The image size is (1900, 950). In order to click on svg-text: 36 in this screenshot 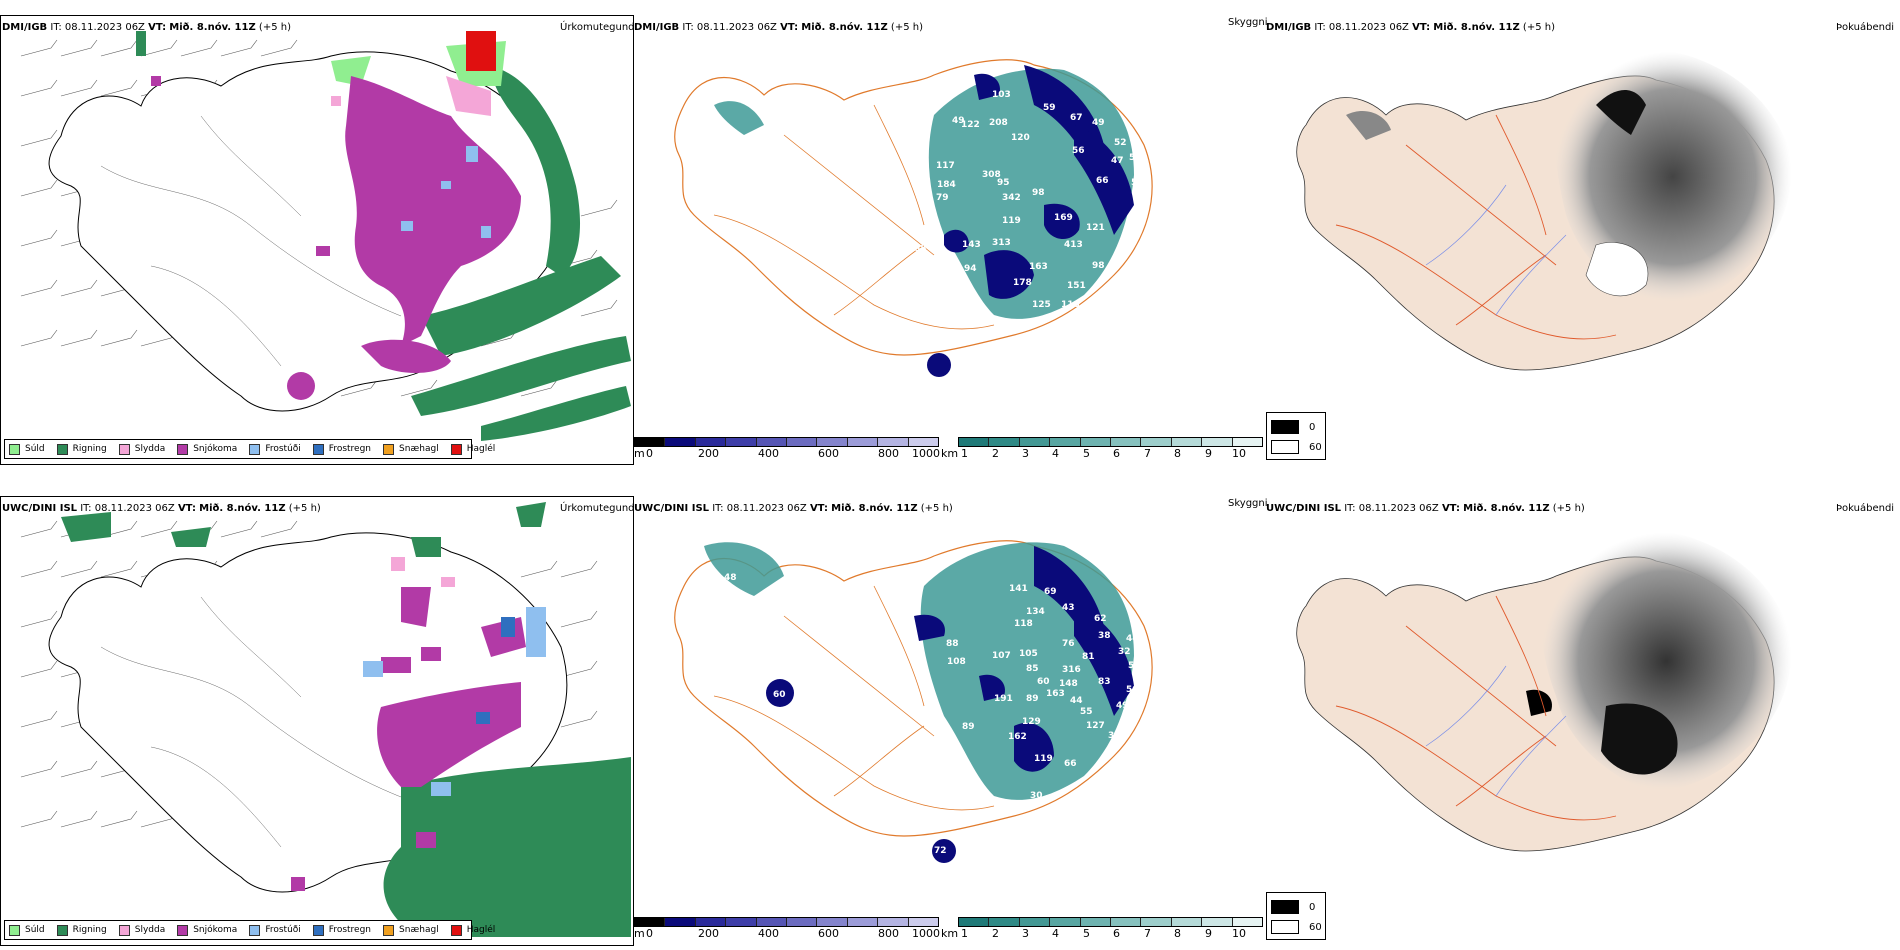, I will do `click(1040, 336)`.